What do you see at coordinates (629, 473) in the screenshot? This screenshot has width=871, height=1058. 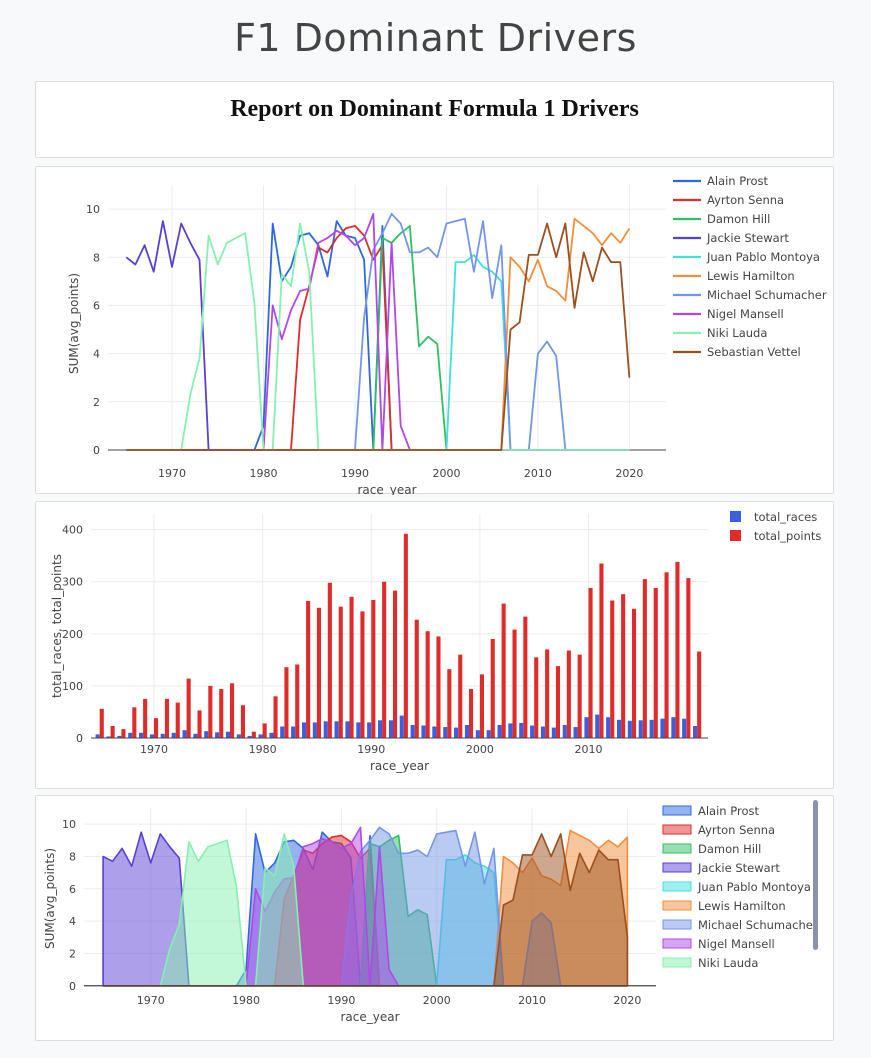 I see `x-tick-label: 2020` at bounding box center [629, 473].